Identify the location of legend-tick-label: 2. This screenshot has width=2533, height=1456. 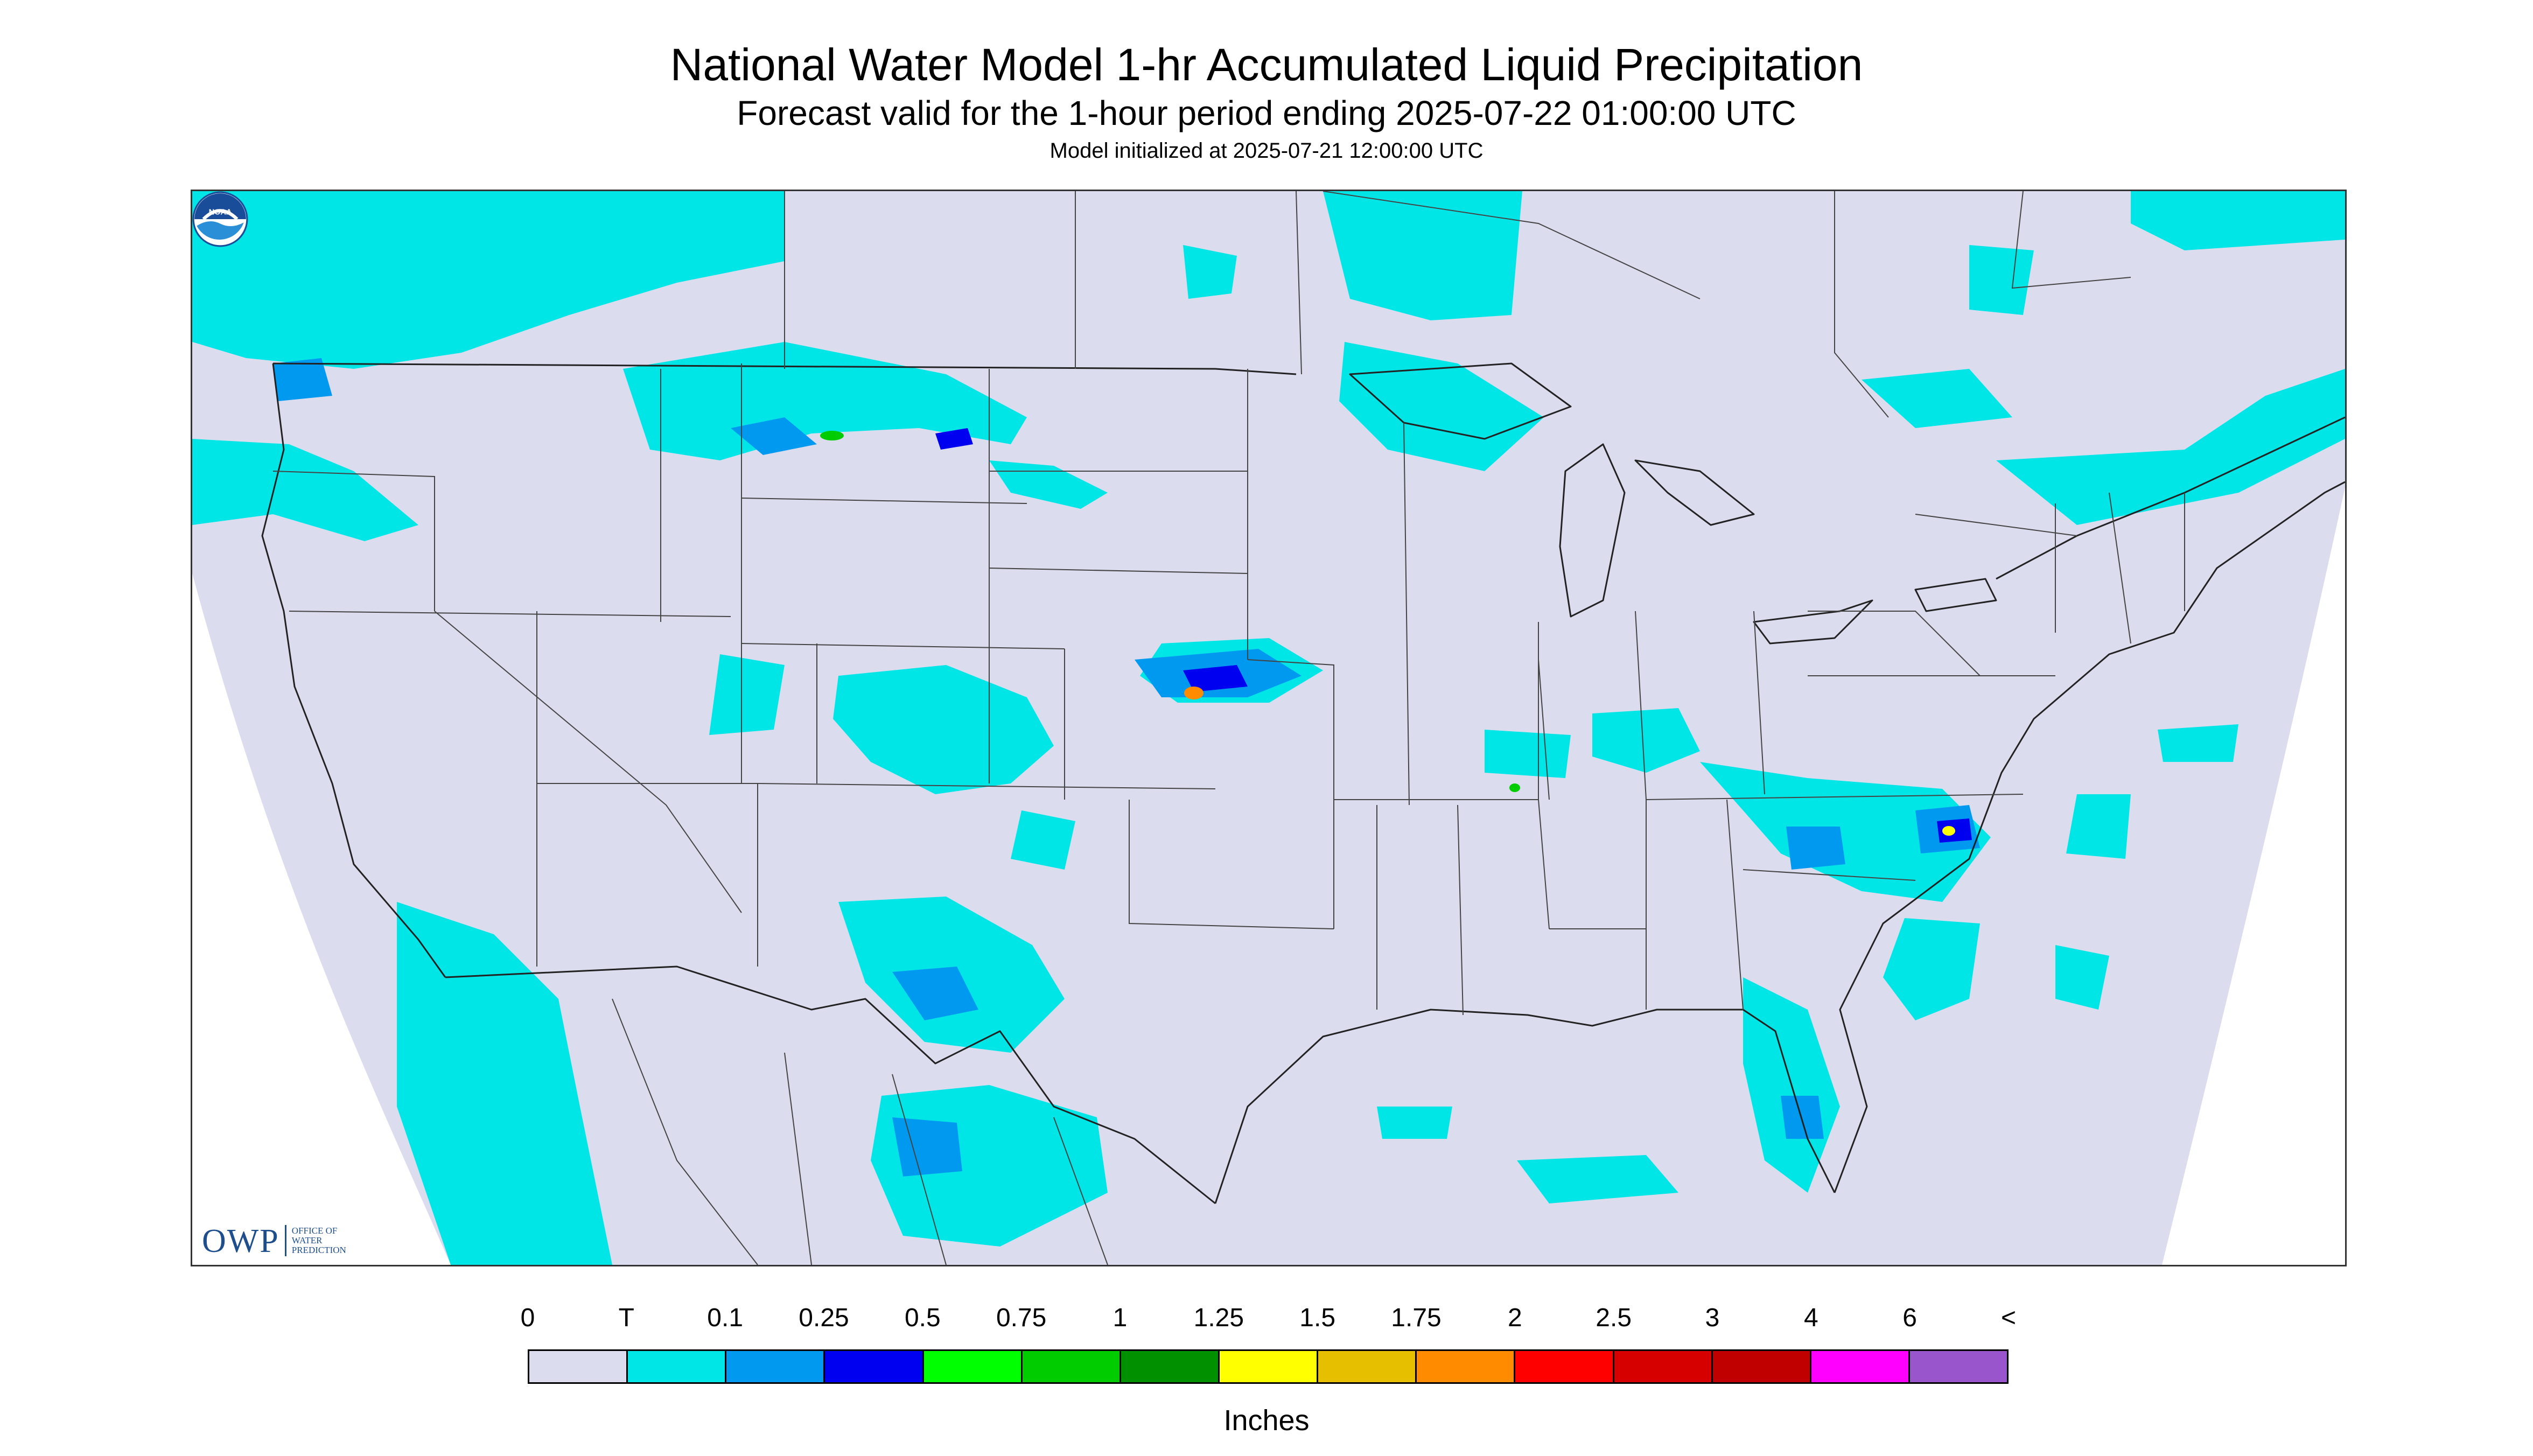
(1515, 1318).